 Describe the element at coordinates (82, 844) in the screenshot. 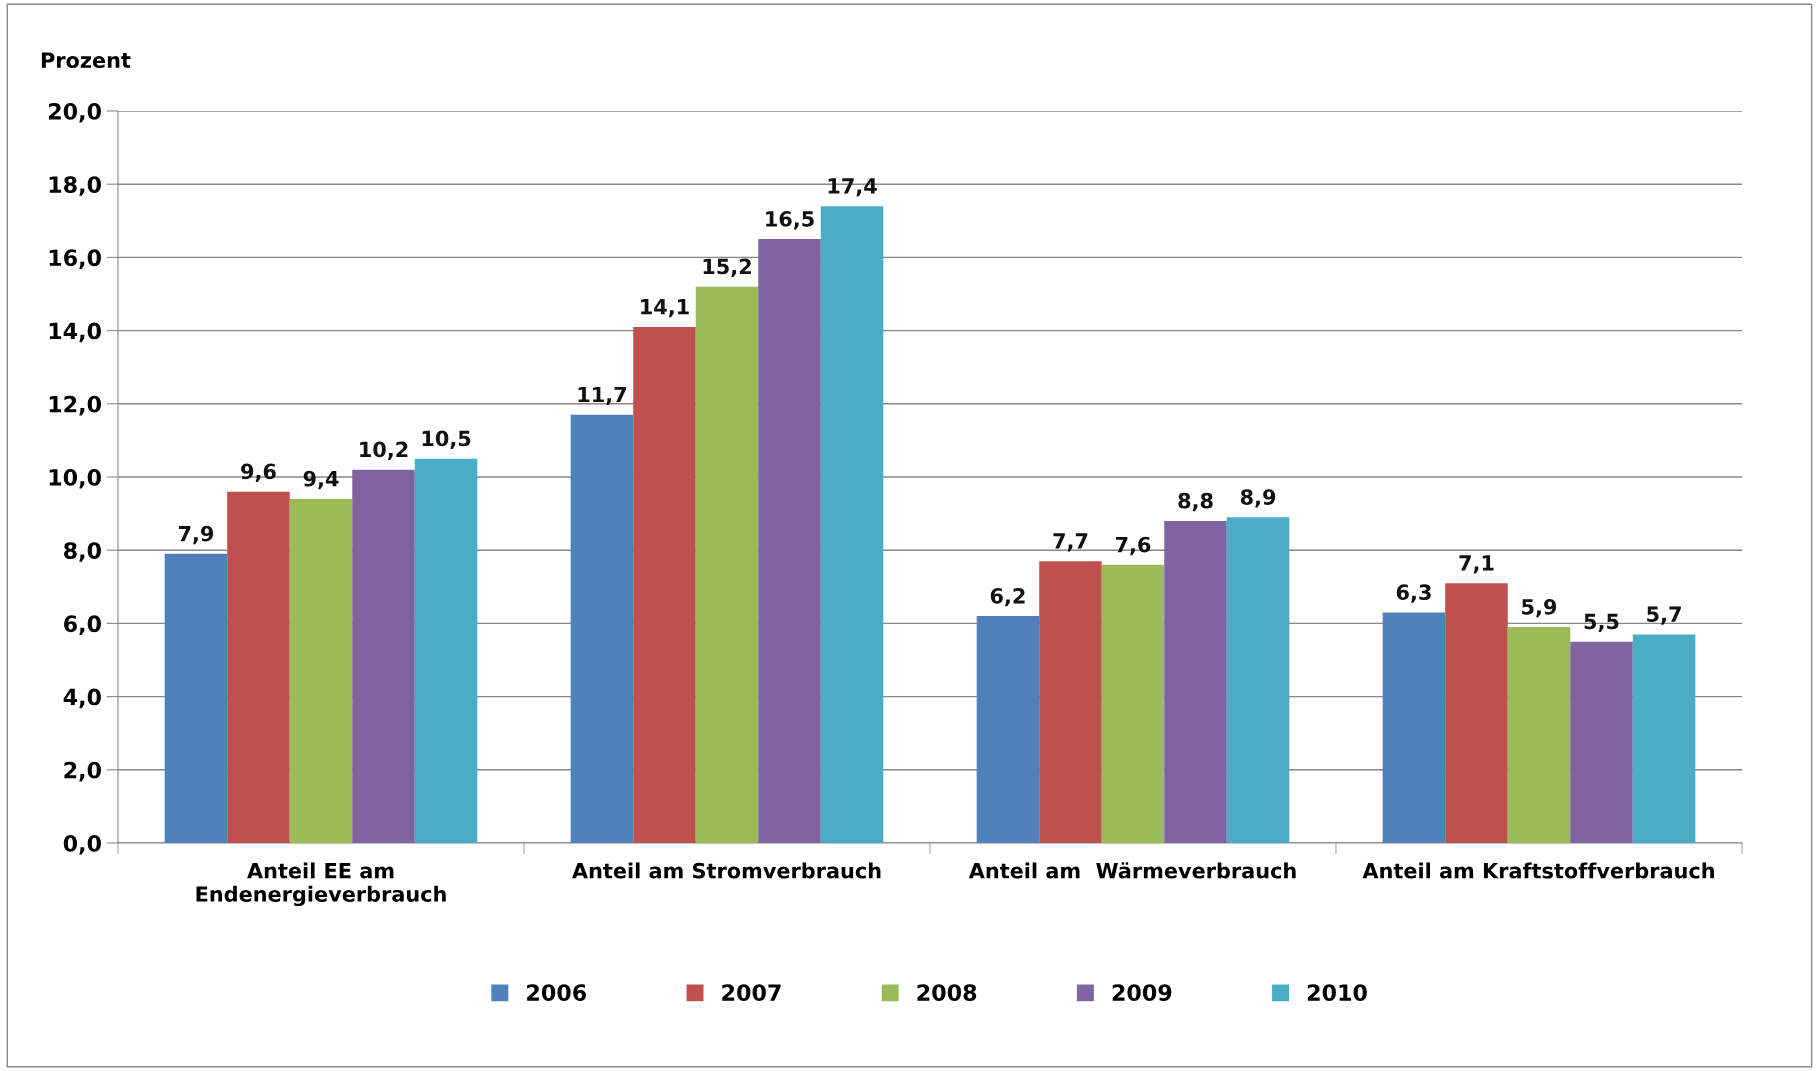

I see `y-tick-label: 0,0` at that location.